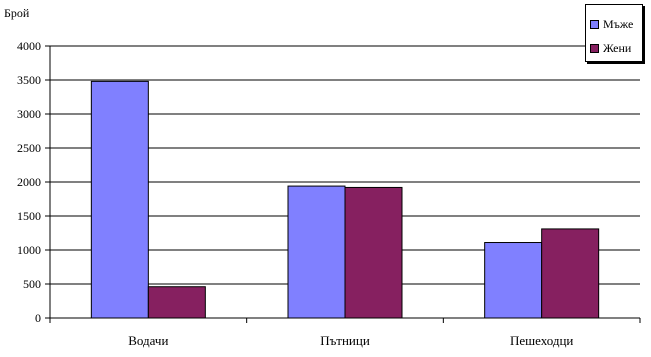  What do you see at coordinates (29, 46) in the screenshot?
I see `y-tick-label: 4000` at bounding box center [29, 46].